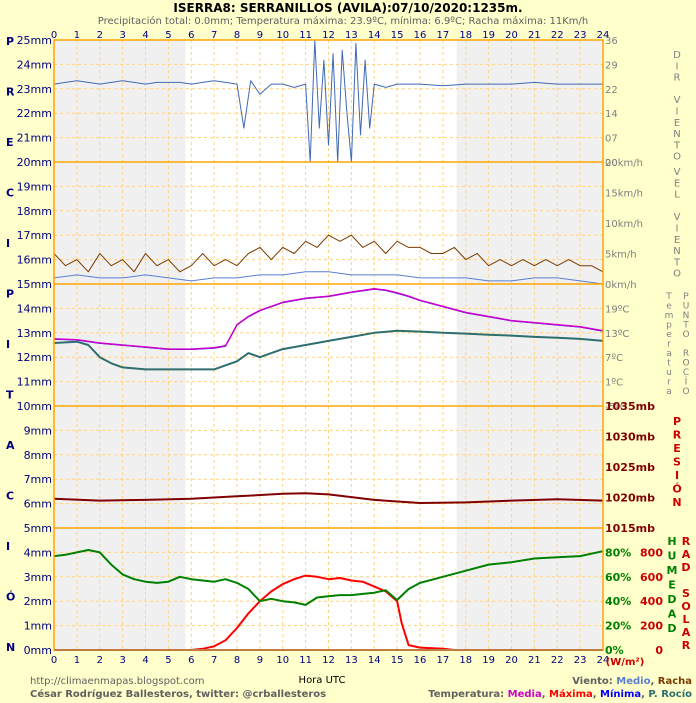  Describe the element at coordinates (10, 445) in the screenshot. I see `left-title-letter: A` at that location.